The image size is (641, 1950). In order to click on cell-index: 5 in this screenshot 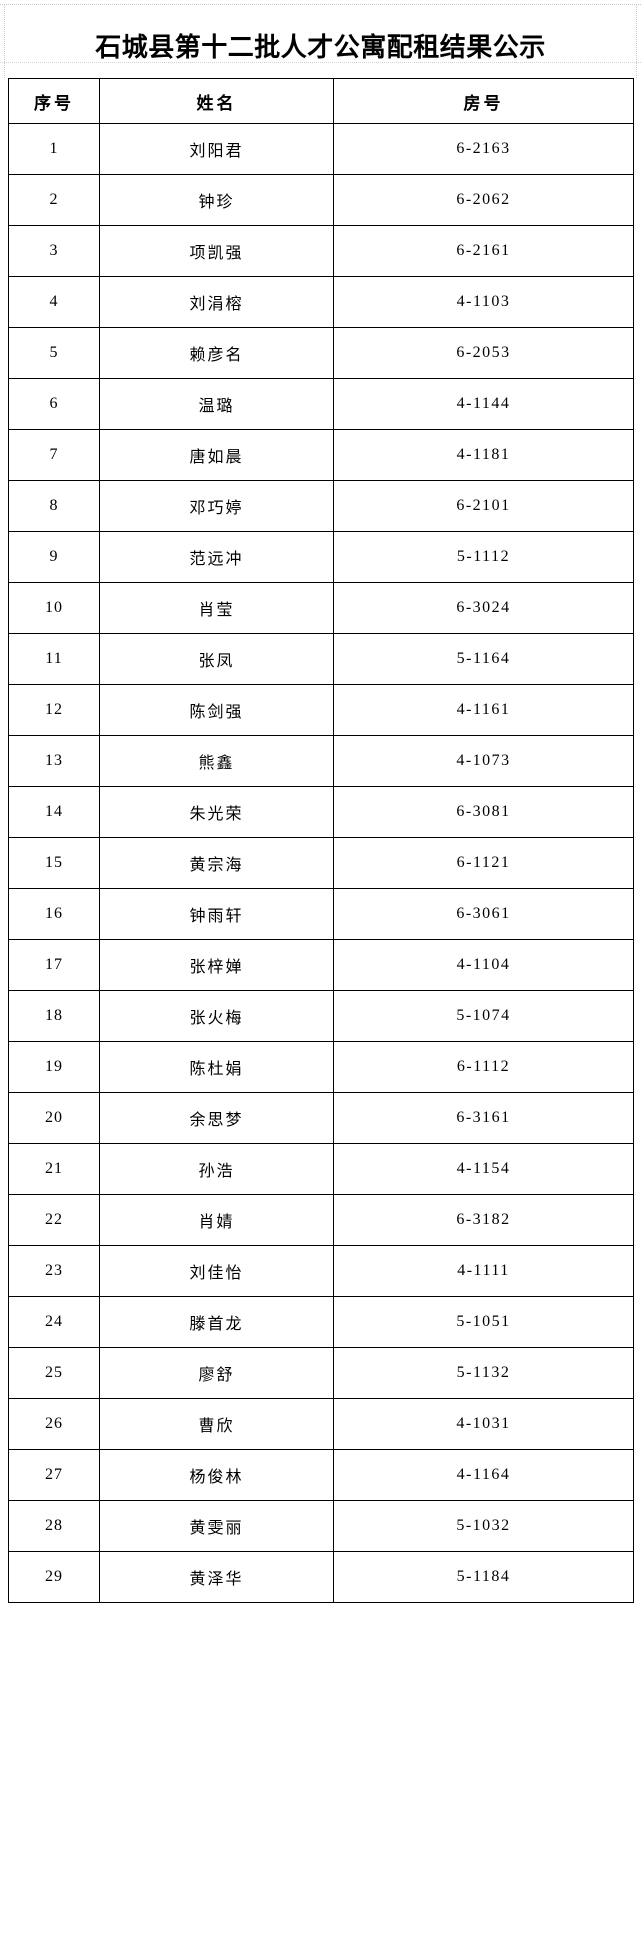, I will do `click(54, 353)`.